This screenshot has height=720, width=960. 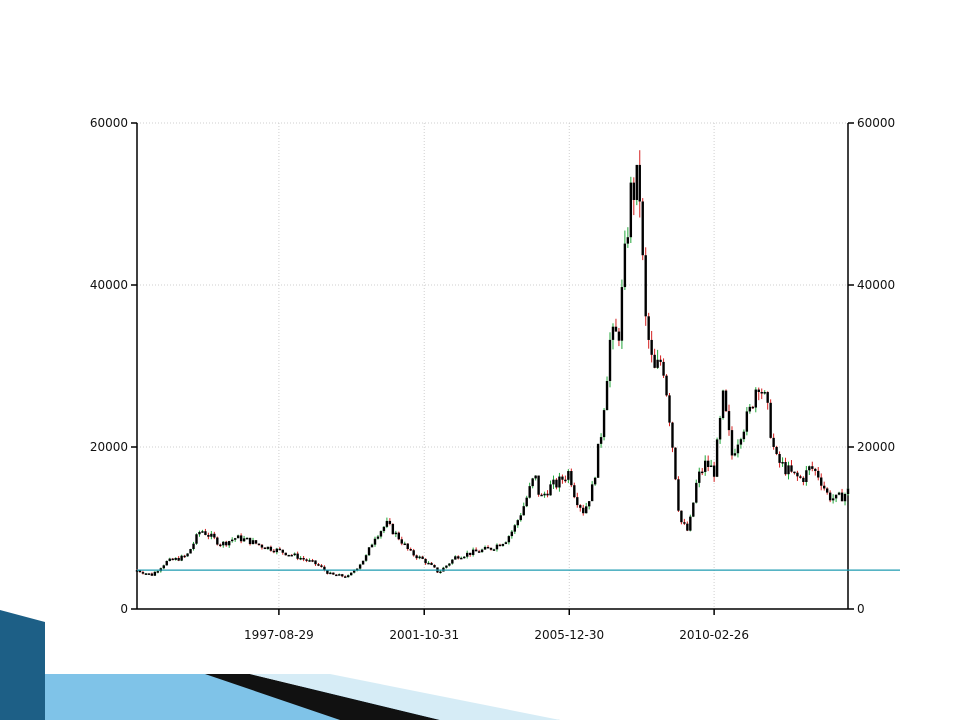 What do you see at coordinates (124, 609) in the screenshot?
I see `left-y-tick-label: 0` at bounding box center [124, 609].